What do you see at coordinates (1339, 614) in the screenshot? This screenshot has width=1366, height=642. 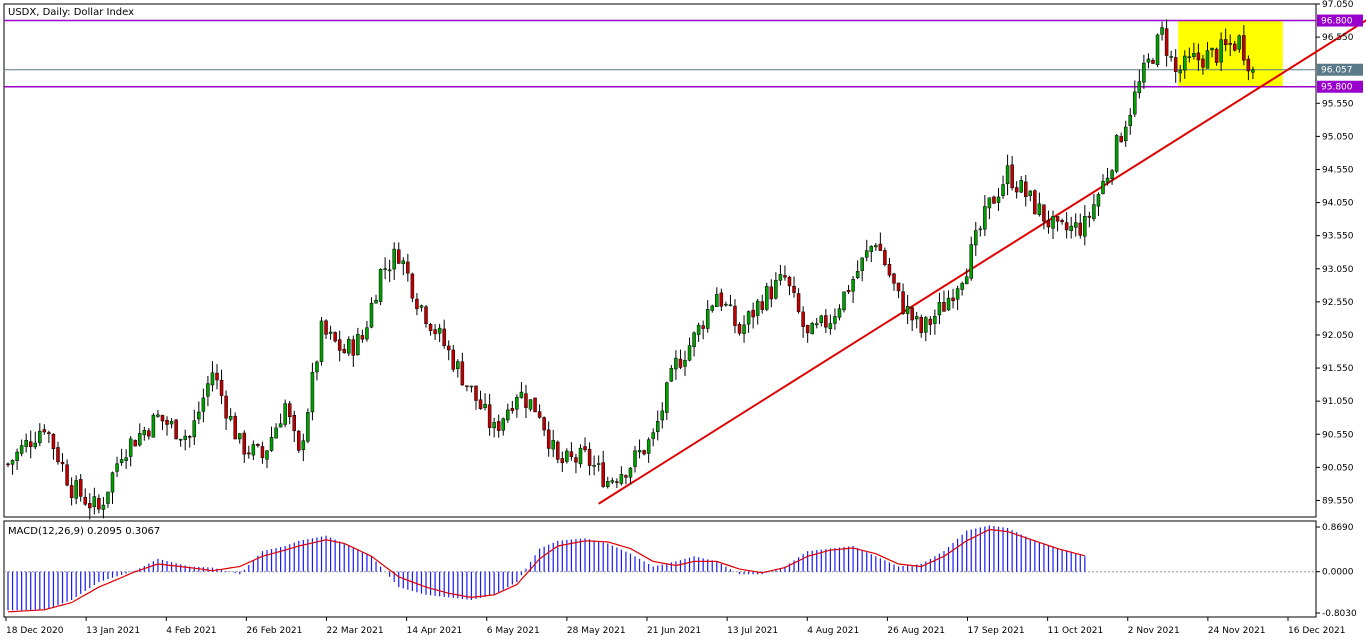 I see `macd-tick-label: -0.8030` at bounding box center [1339, 614].